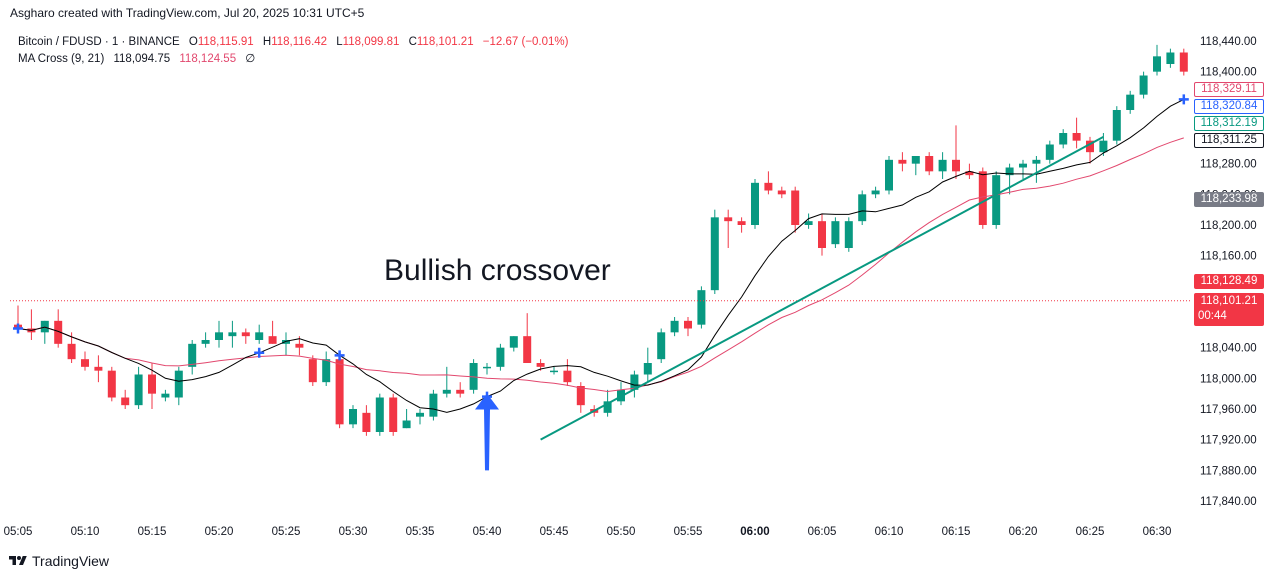  What do you see at coordinates (445, 42) in the screenshot?
I see `close-value: 118,101.21` at bounding box center [445, 42].